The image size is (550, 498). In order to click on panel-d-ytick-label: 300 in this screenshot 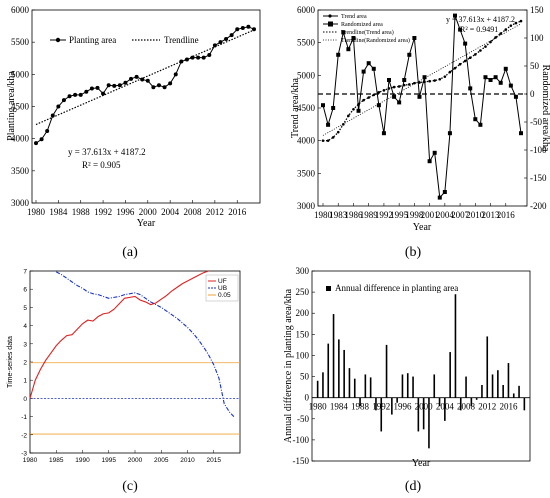, I will do `click(303, 271)`.